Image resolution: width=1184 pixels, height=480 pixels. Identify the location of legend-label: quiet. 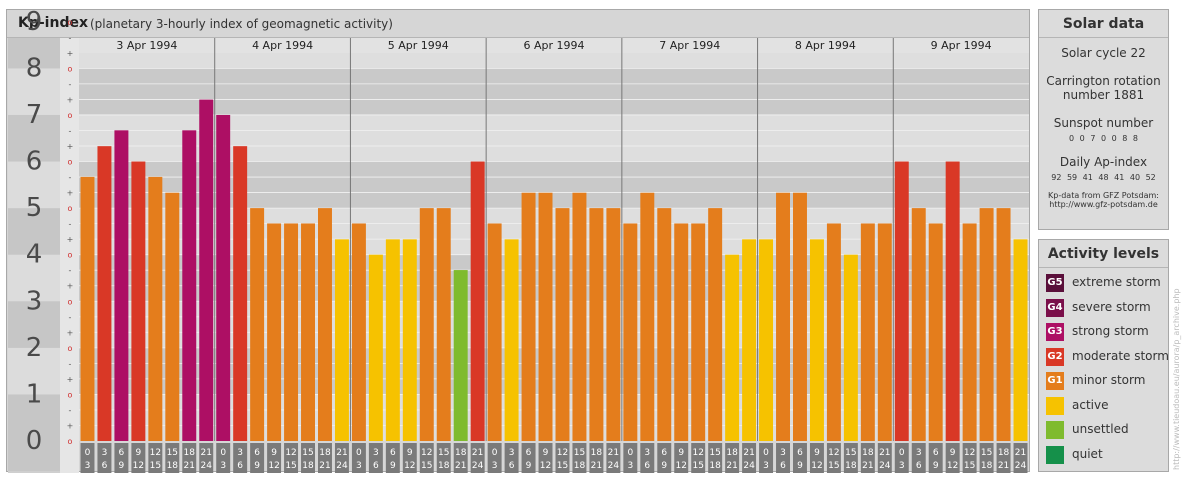
(1087, 453).